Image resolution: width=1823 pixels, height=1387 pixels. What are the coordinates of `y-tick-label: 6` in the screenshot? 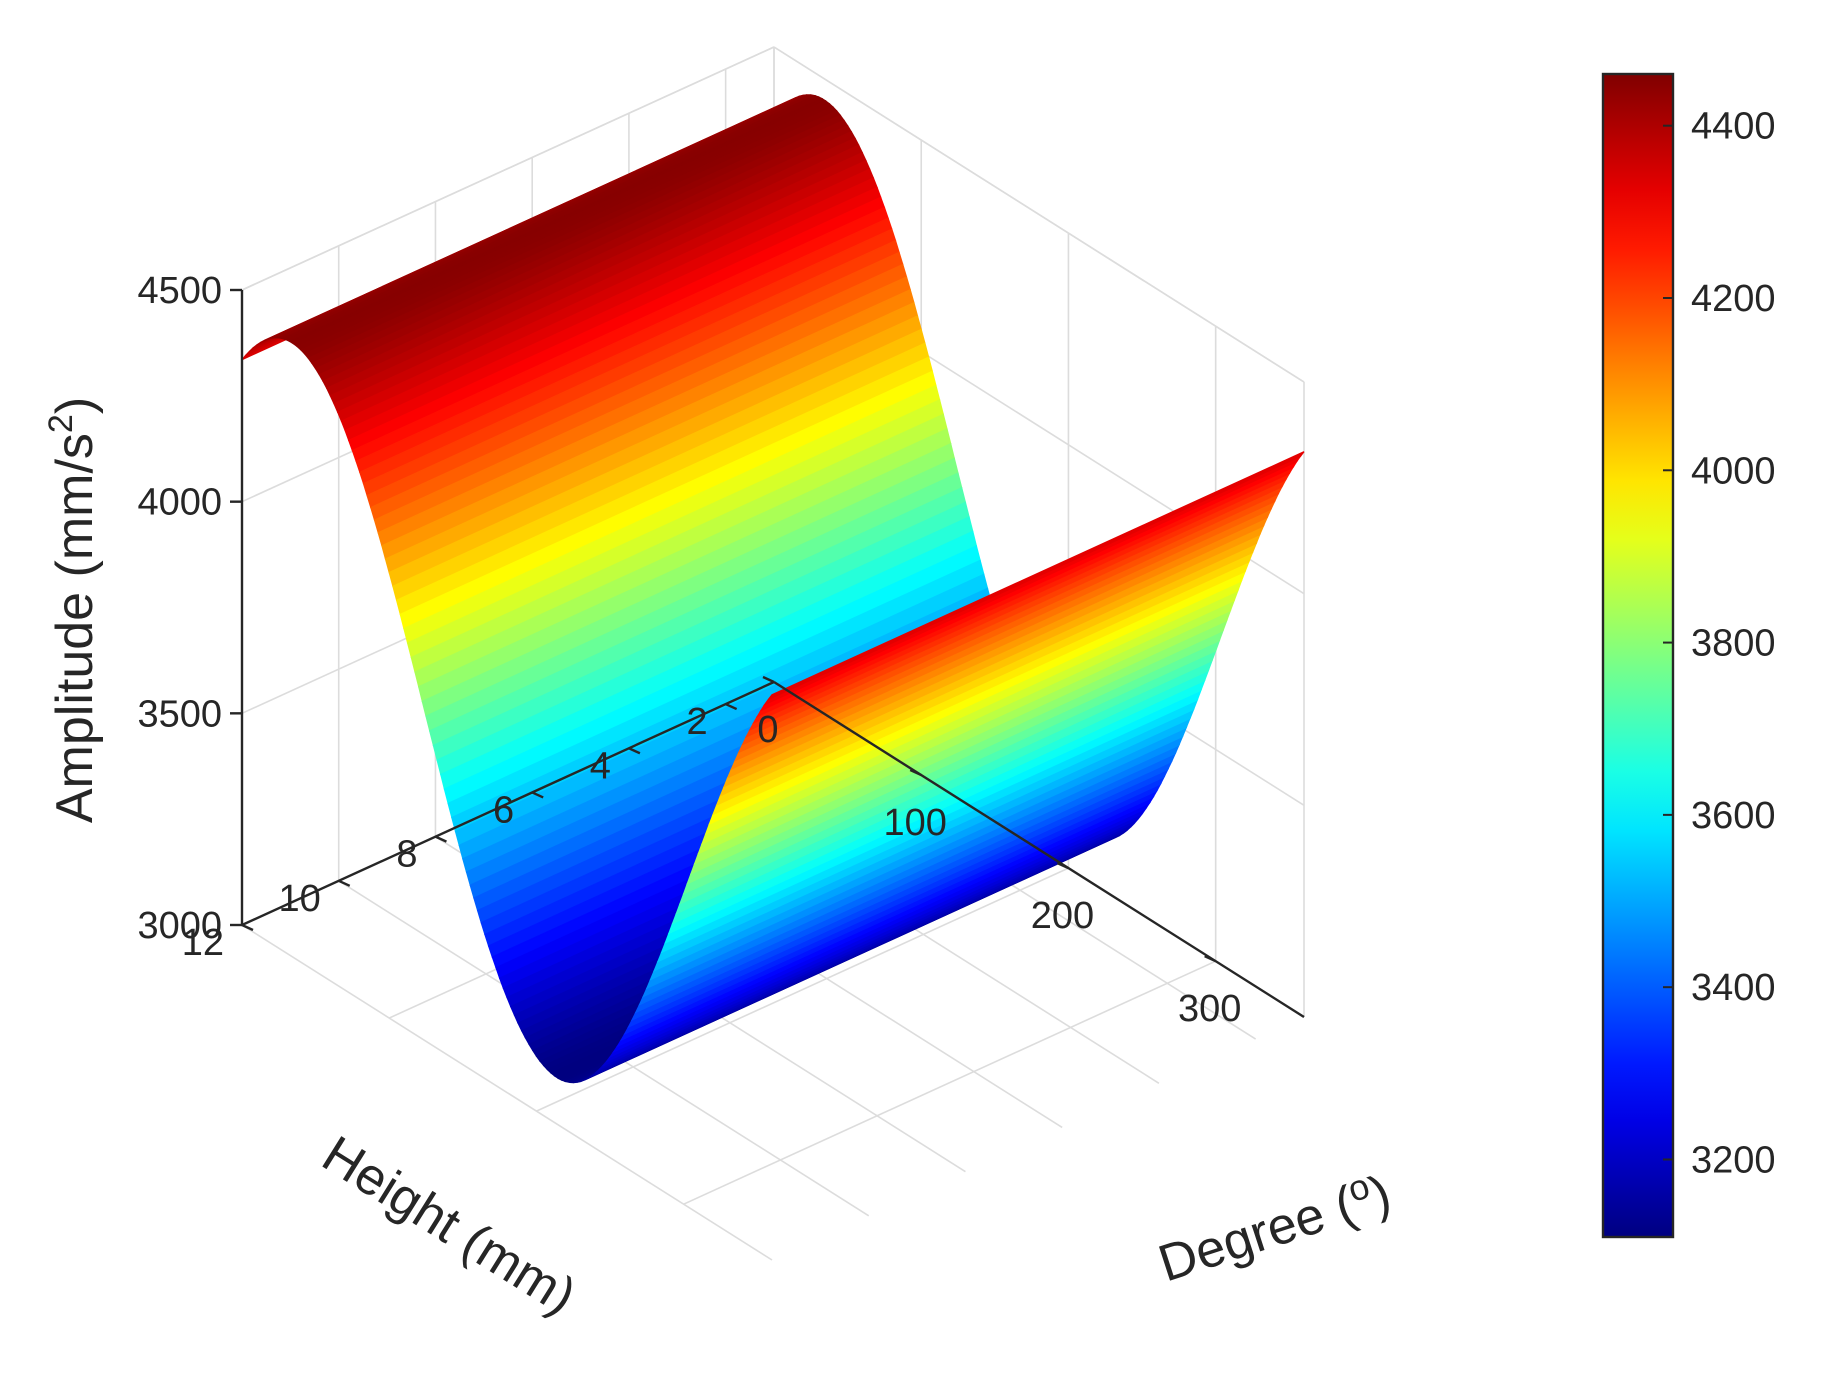 It's located at (503, 810).